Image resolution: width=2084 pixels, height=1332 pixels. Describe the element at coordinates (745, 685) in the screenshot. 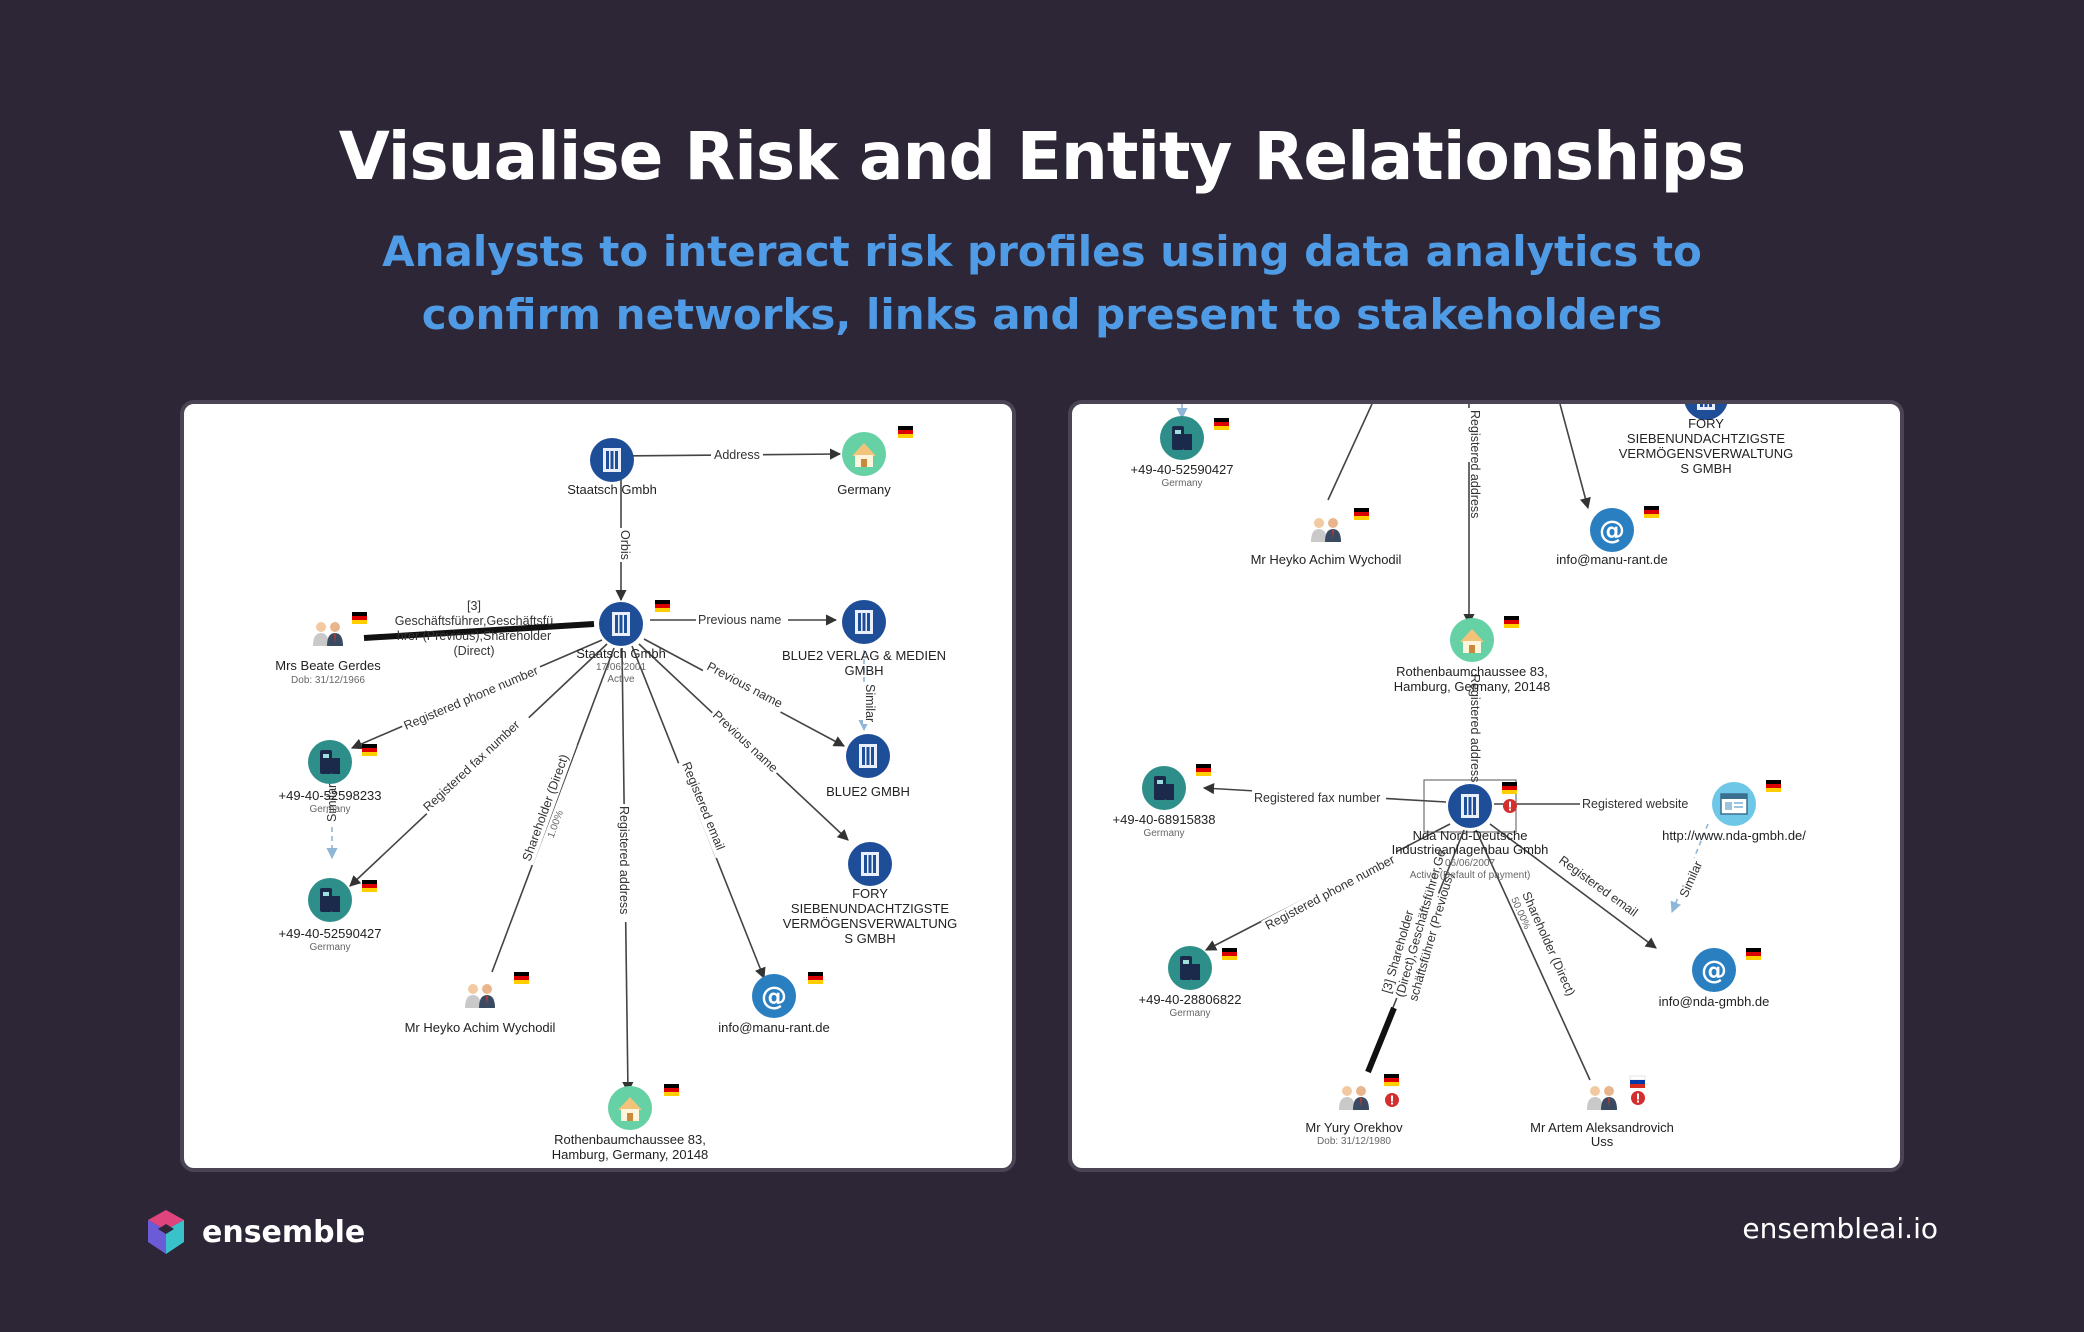

I see `edge-label-previous-name-2: Previous name` at that location.